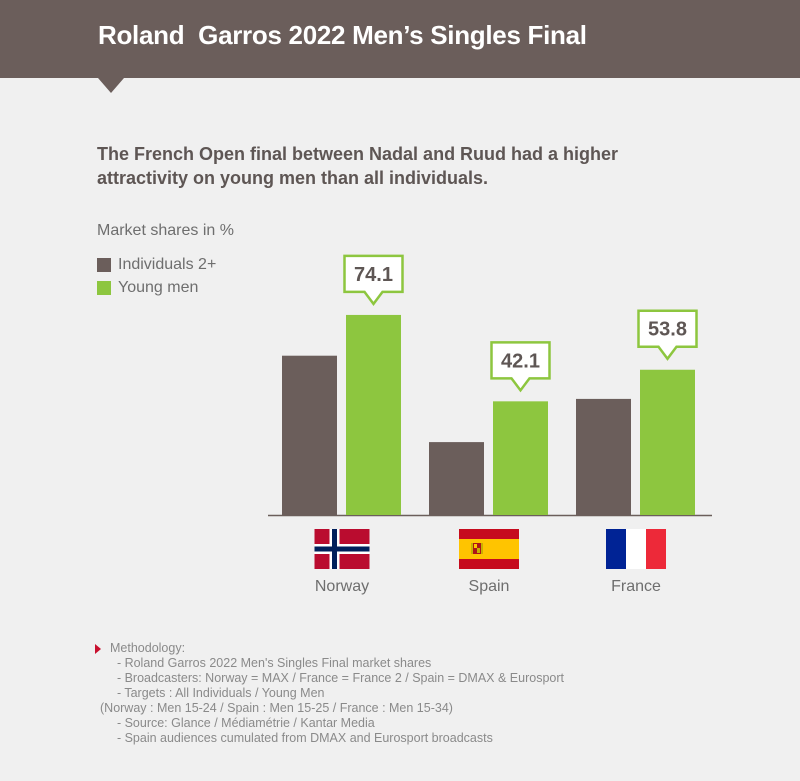 This screenshot has width=800, height=781. I want to click on footnote-marker-icon, so click(98, 649).